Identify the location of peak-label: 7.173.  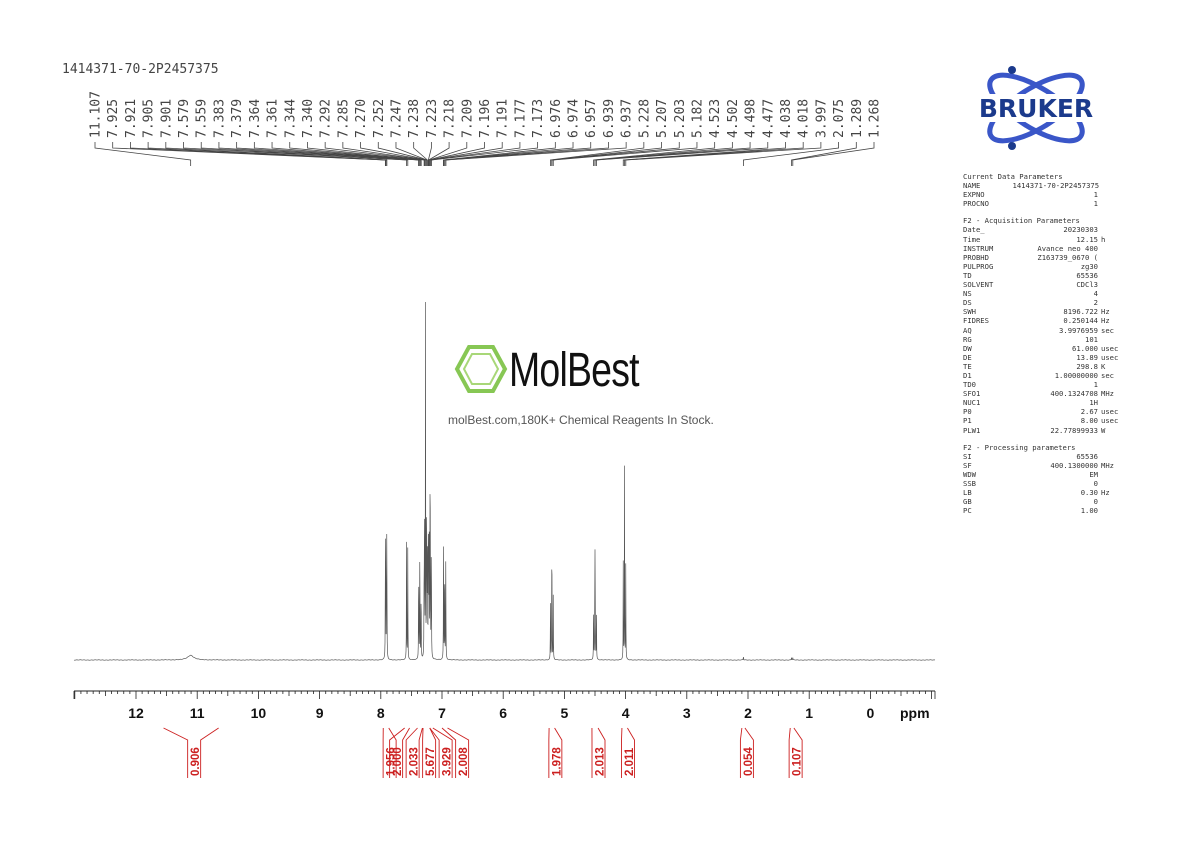
(538, 118).